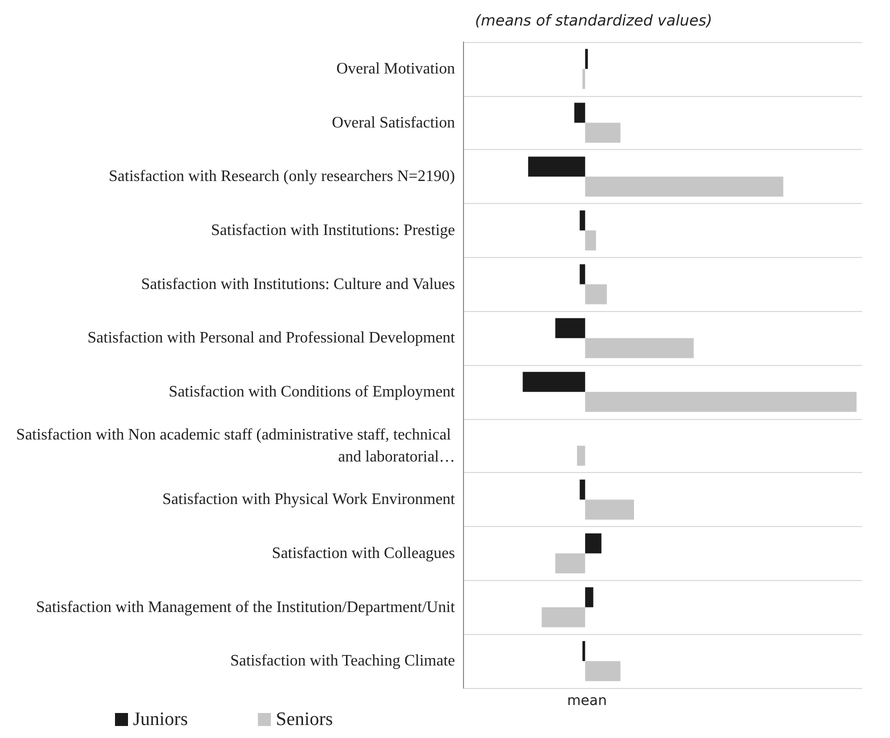 Image resolution: width=890 pixels, height=738 pixels. Describe the element at coordinates (309, 499) in the screenshot. I see `y-tick-label: Satisfaction with Physical Work Environment` at that location.